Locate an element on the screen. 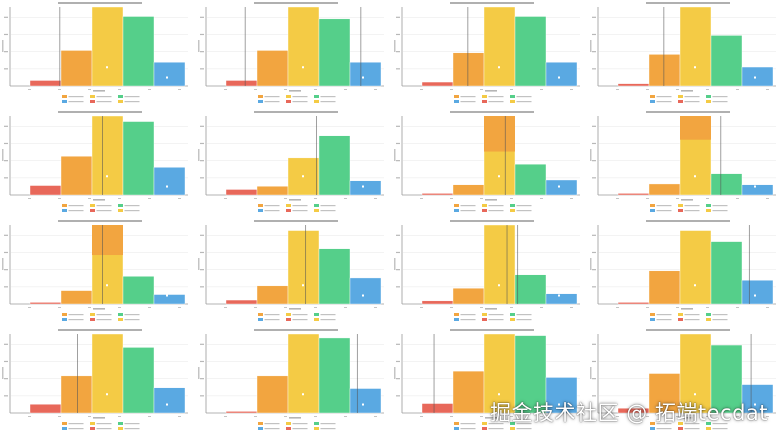 The width and height of the screenshot is (782, 437). x-axis-label is located at coordinates (99, 200).